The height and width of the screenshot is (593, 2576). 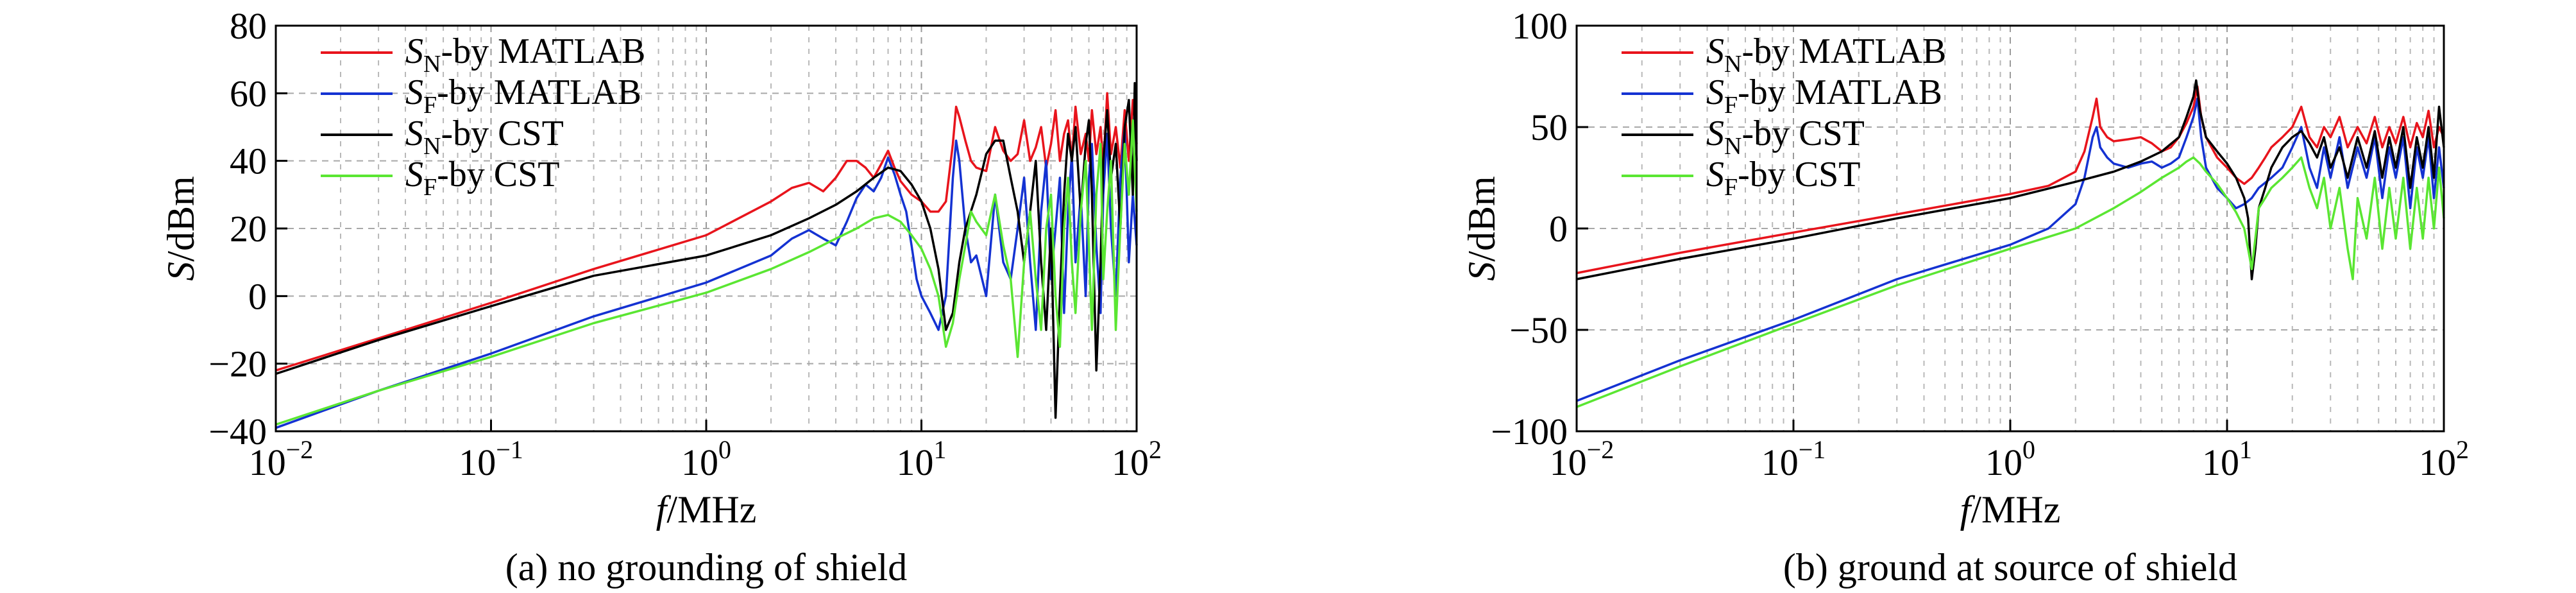 I want to click on x-tick-exp-b: 0, so click(x=2028, y=449).